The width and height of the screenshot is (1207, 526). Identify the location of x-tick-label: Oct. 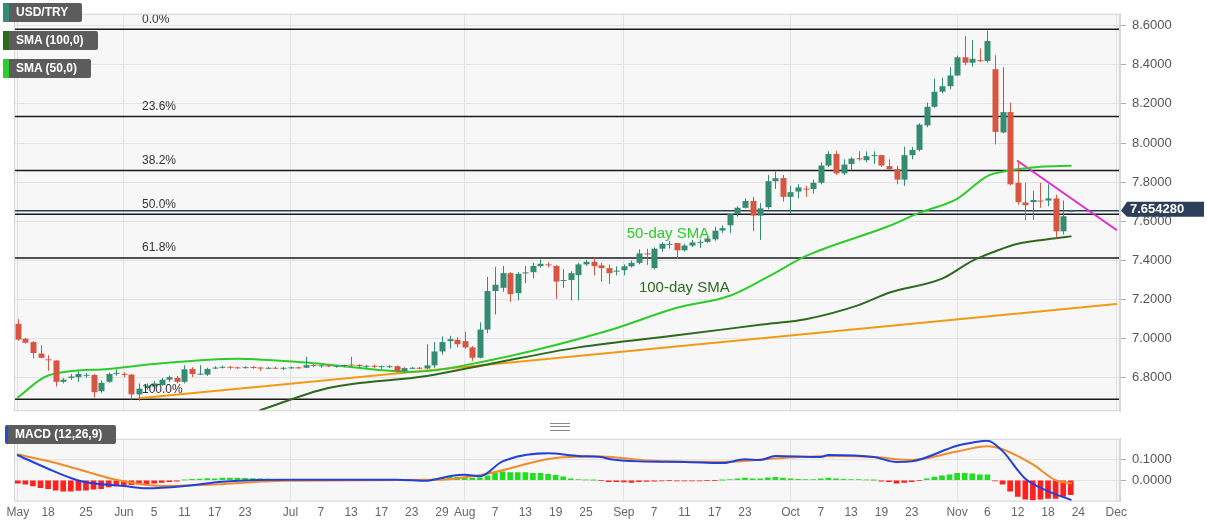
(791, 512).